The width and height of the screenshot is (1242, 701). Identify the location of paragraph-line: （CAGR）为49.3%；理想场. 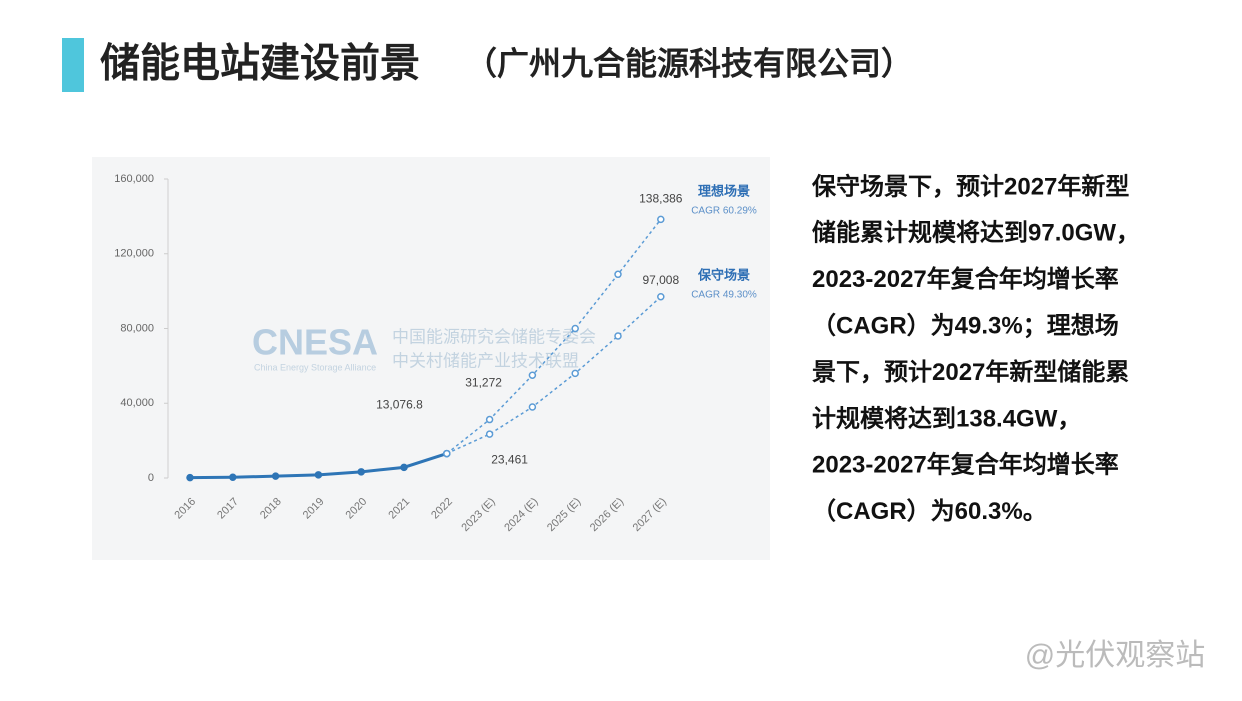
(965, 326).